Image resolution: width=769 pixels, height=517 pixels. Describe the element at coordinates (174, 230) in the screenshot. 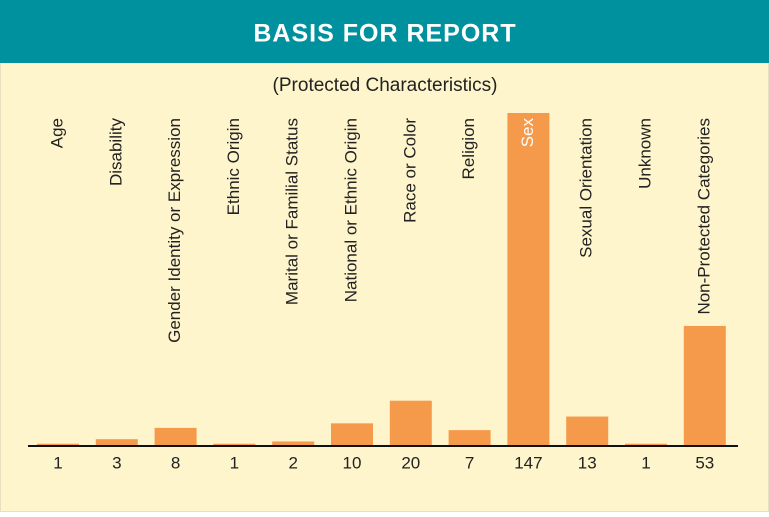

I see `category-label: Gender Identity or Expression` at that location.